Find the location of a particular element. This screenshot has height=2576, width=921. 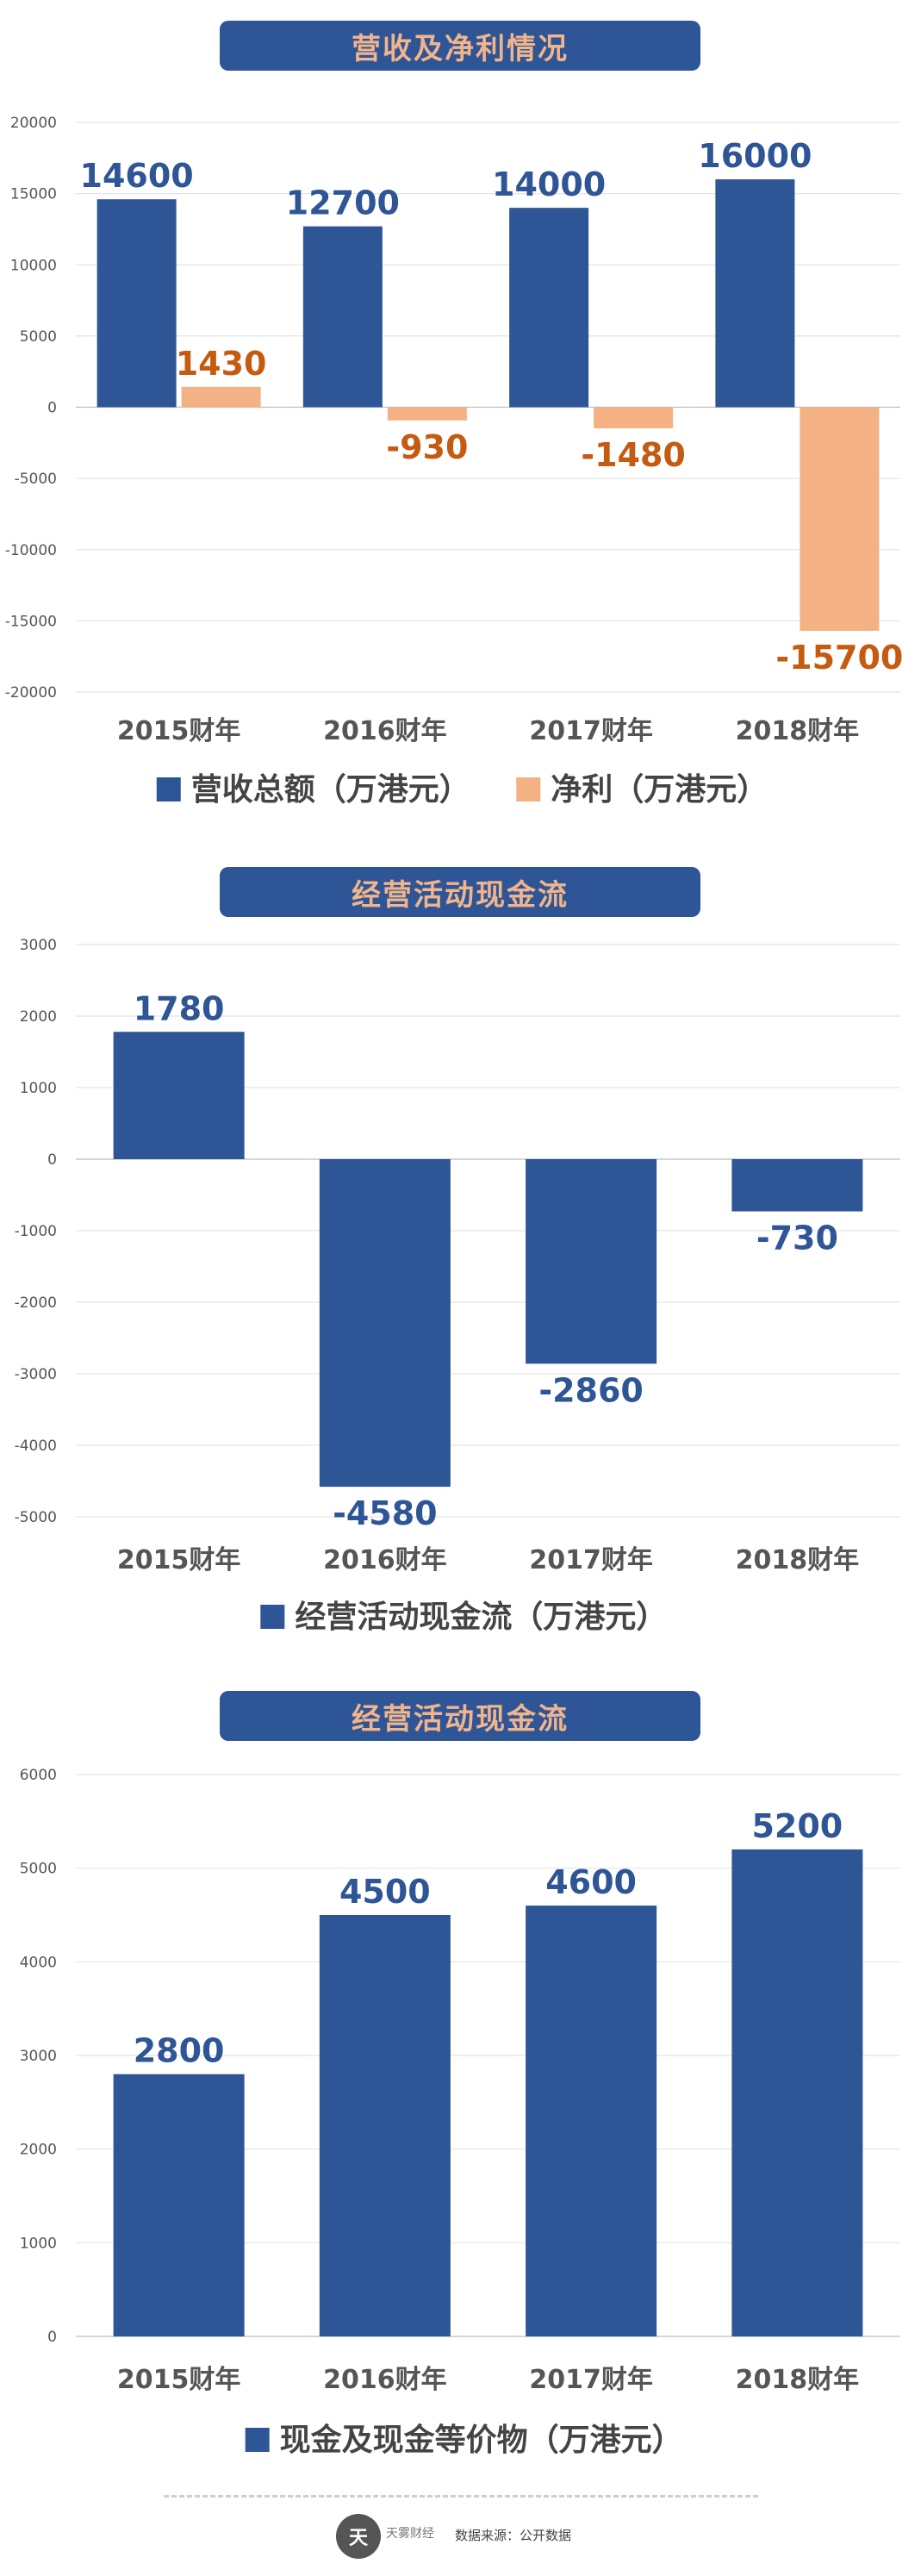

data-label: -15700 is located at coordinates (839, 658).